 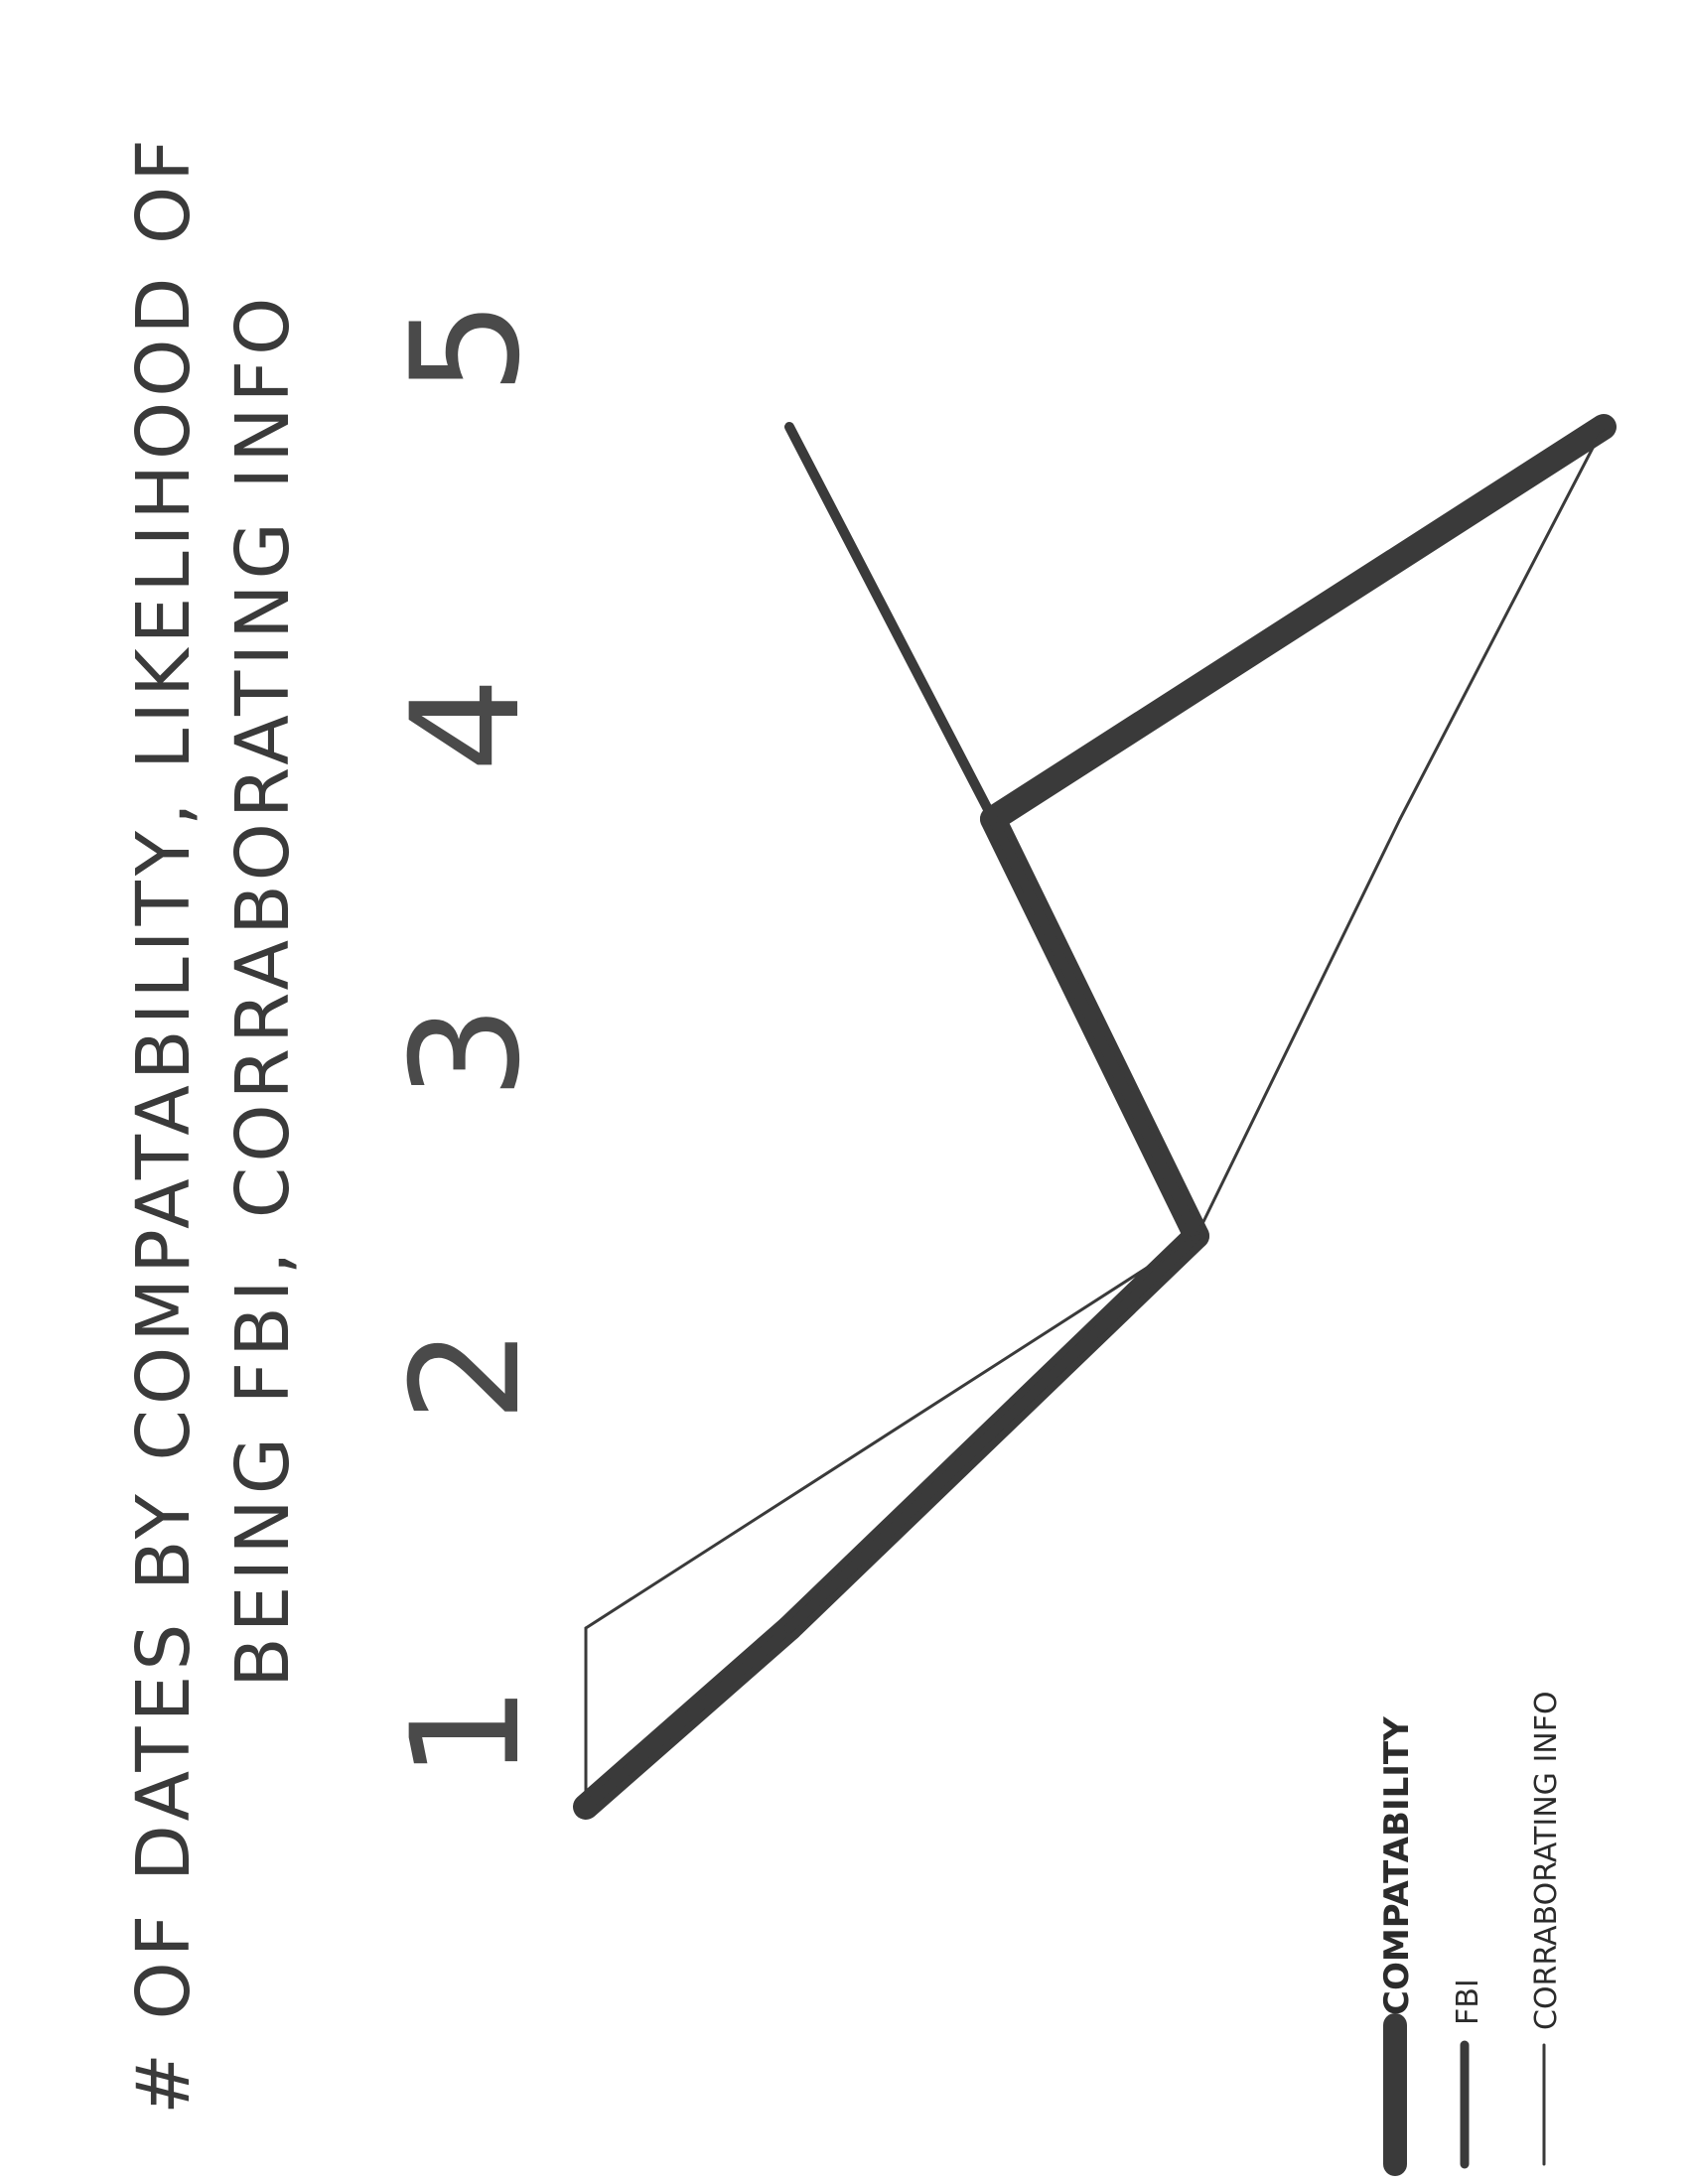 What do you see at coordinates (466, 724) in the screenshot?
I see `x-tick-label-4: 4` at bounding box center [466, 724].